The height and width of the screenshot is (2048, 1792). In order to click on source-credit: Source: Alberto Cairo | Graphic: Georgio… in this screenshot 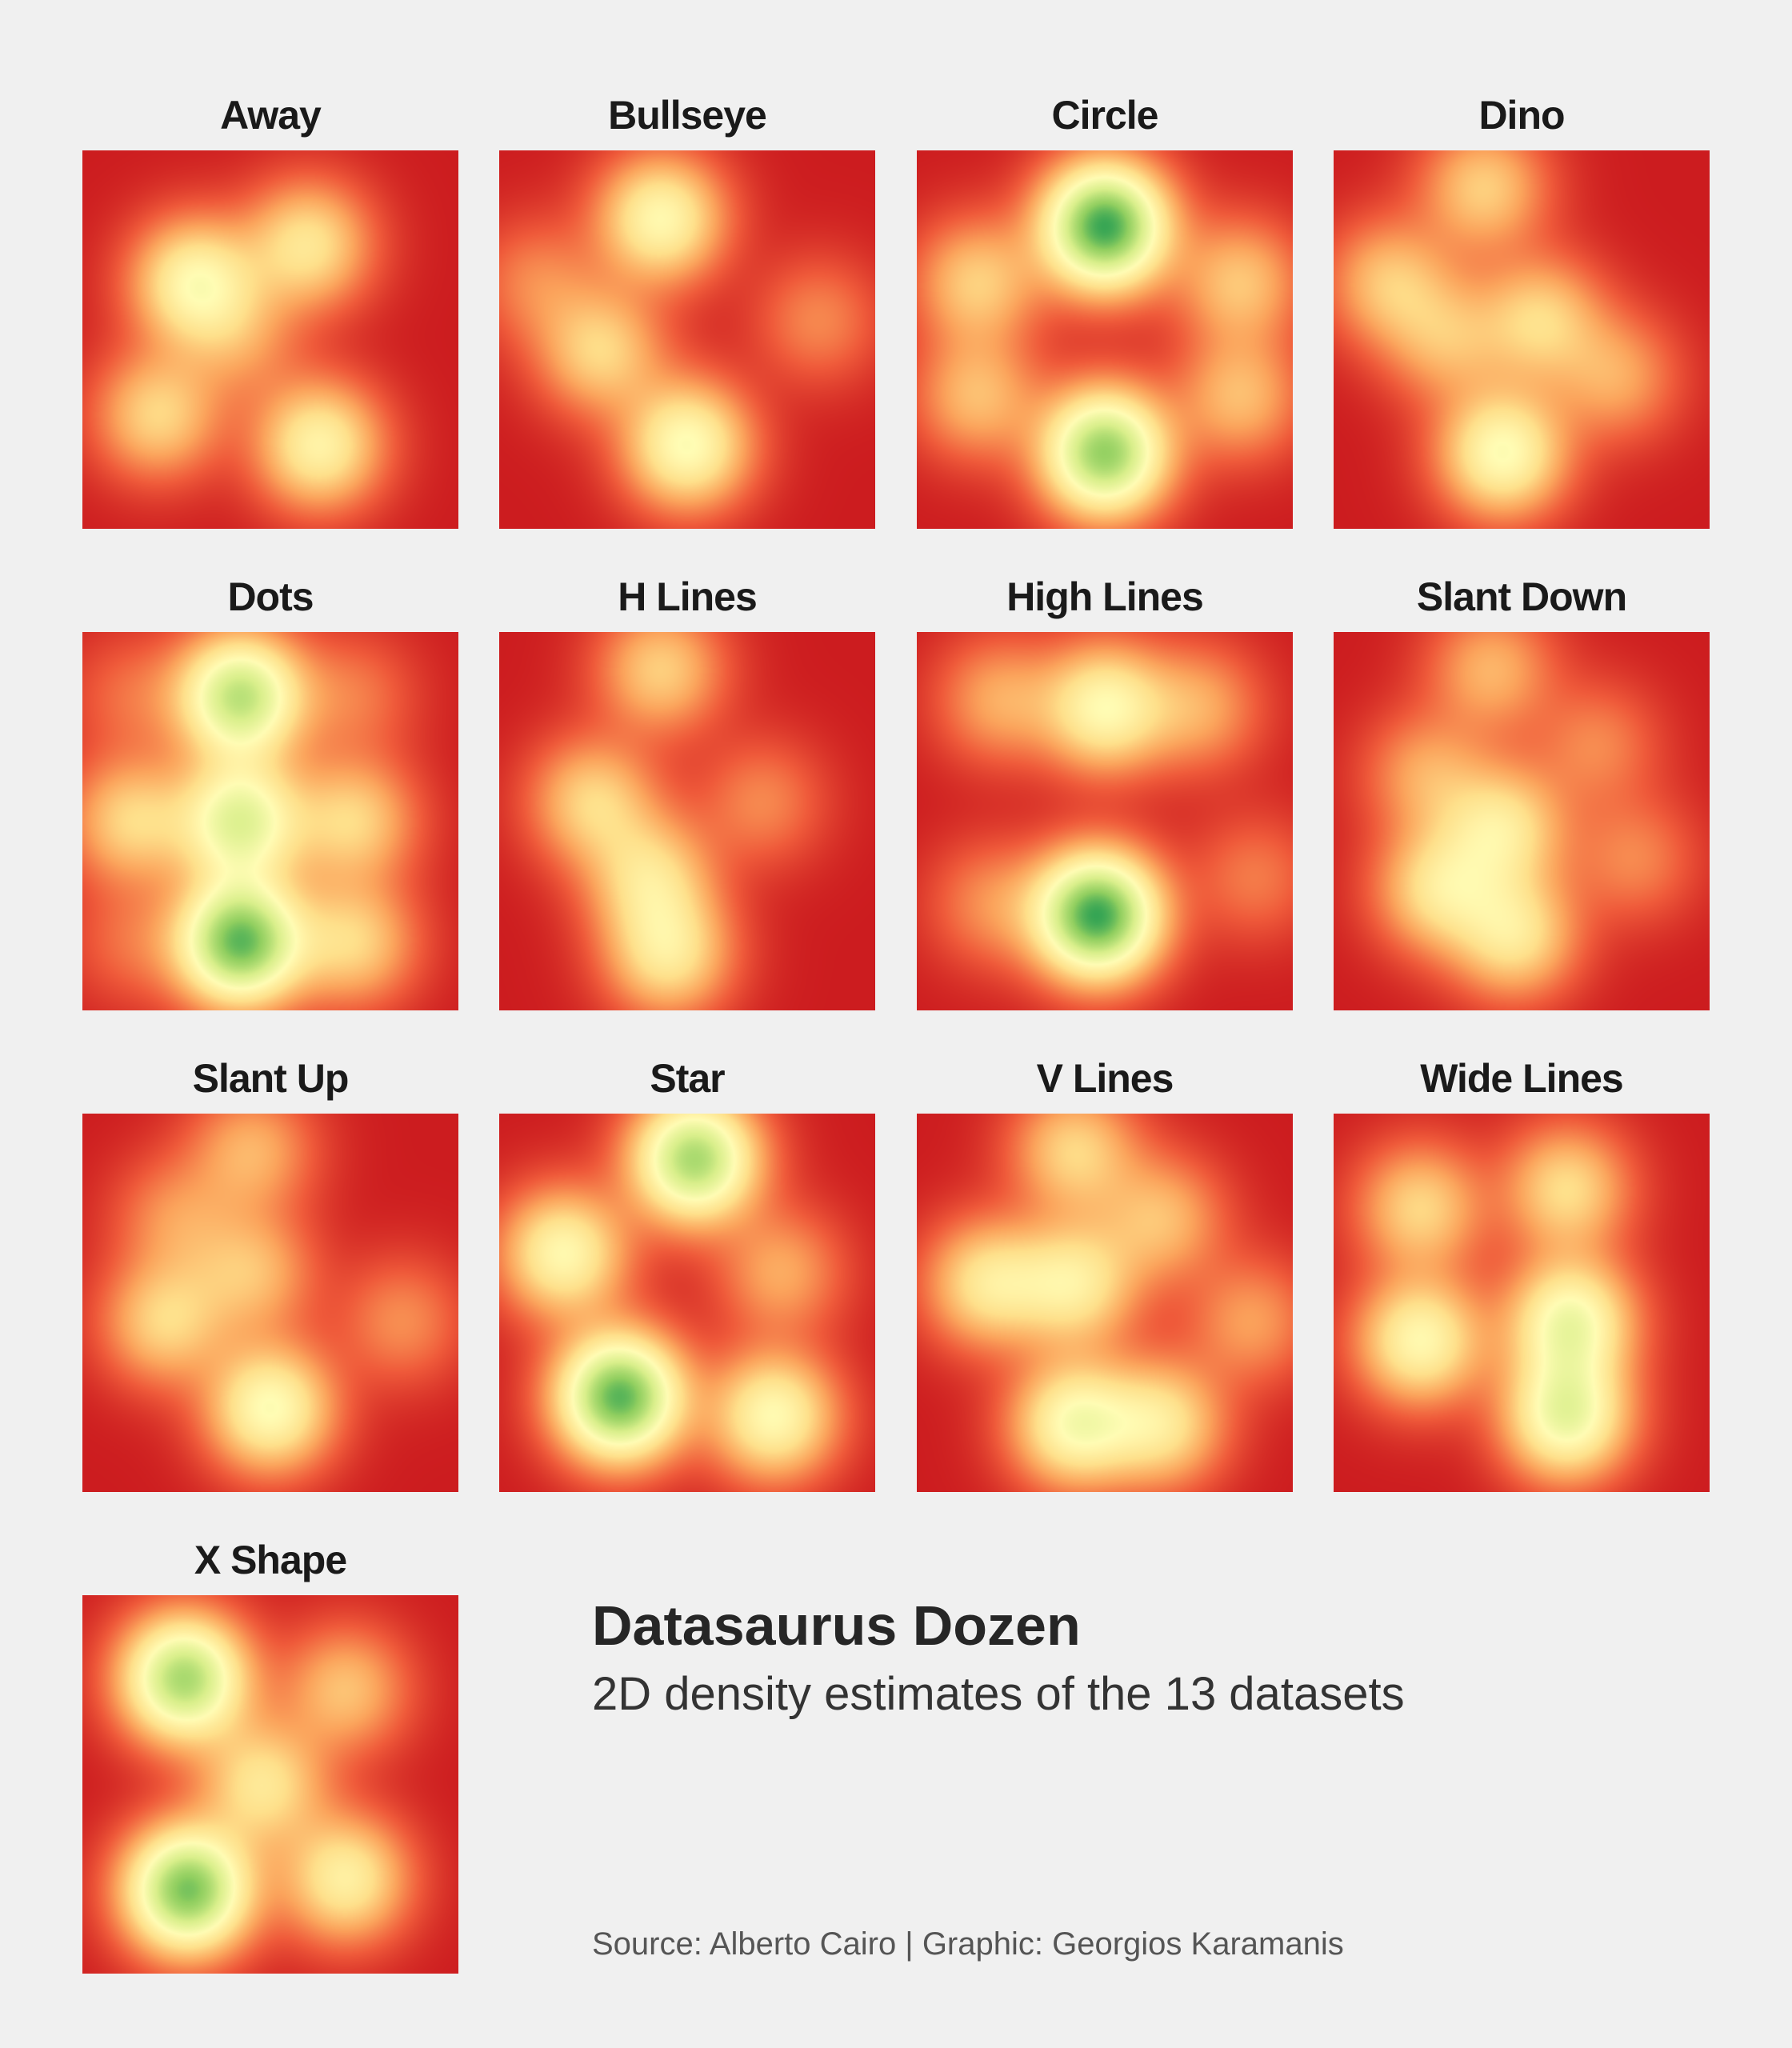, I will do `click(968, 1944)`.